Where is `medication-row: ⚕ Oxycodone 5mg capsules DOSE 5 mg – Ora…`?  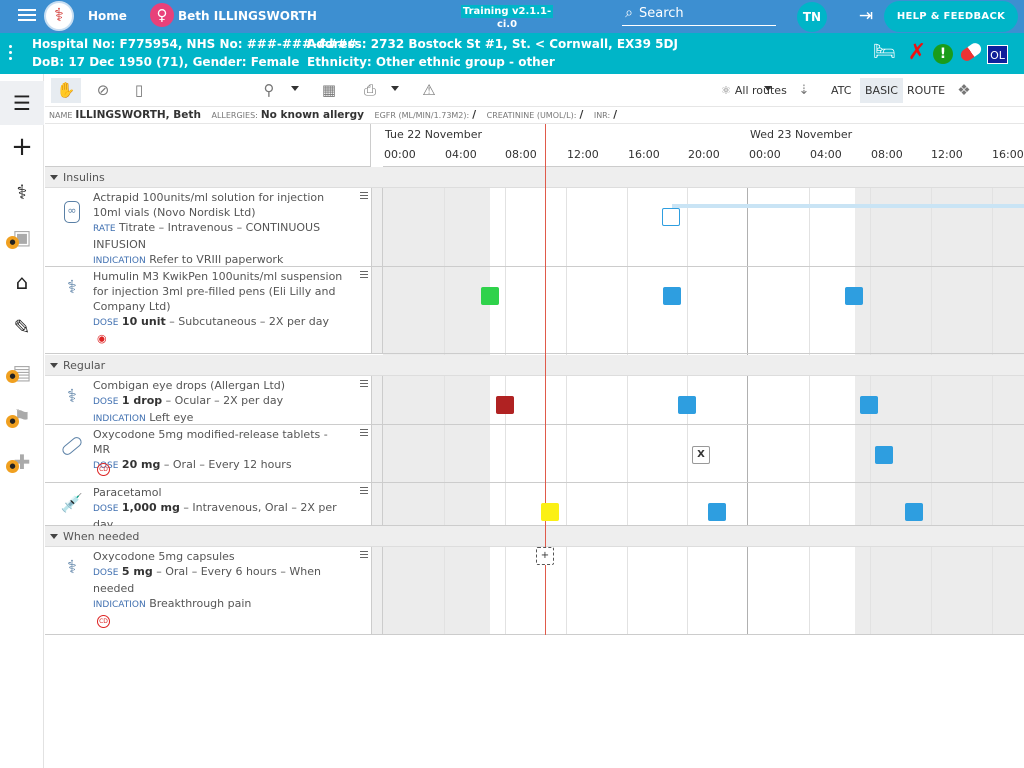 medication-row: ⚕ Oxycodone 5mg capsules DOSE 5 mg – Ora… is located at coordinates (534, 591).